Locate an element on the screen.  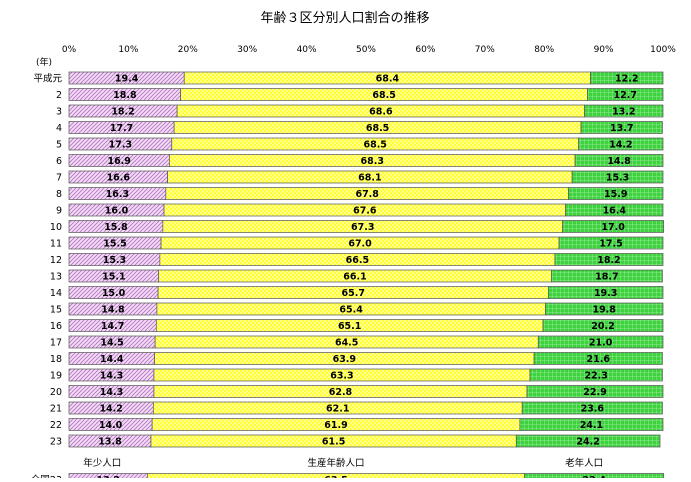
data-label: 65.1 is located at coordinates (349, 326).